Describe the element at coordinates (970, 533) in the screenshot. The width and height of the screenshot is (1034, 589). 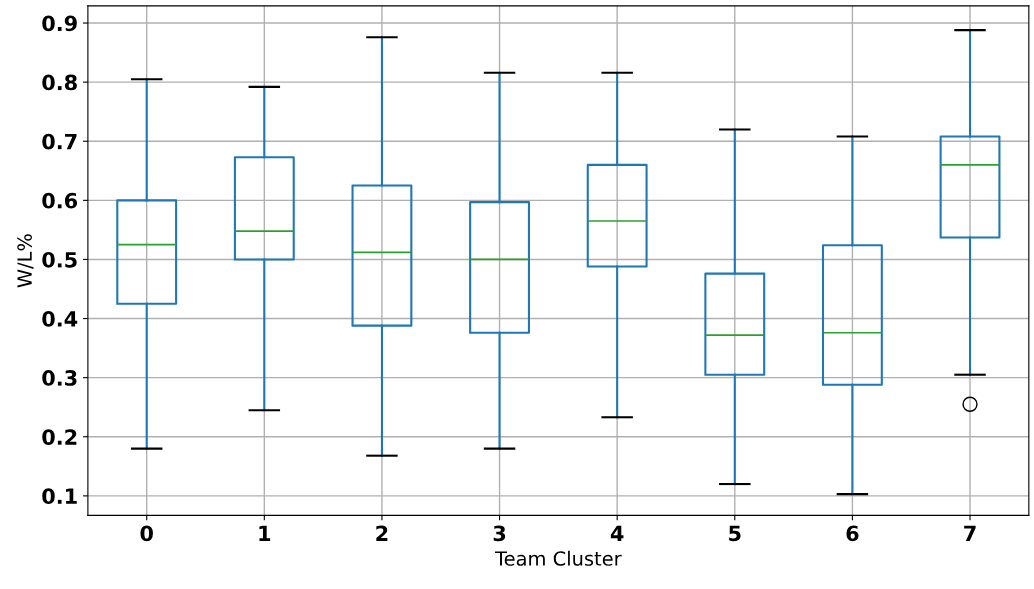
I see `x-tick-label: 7` at that location.